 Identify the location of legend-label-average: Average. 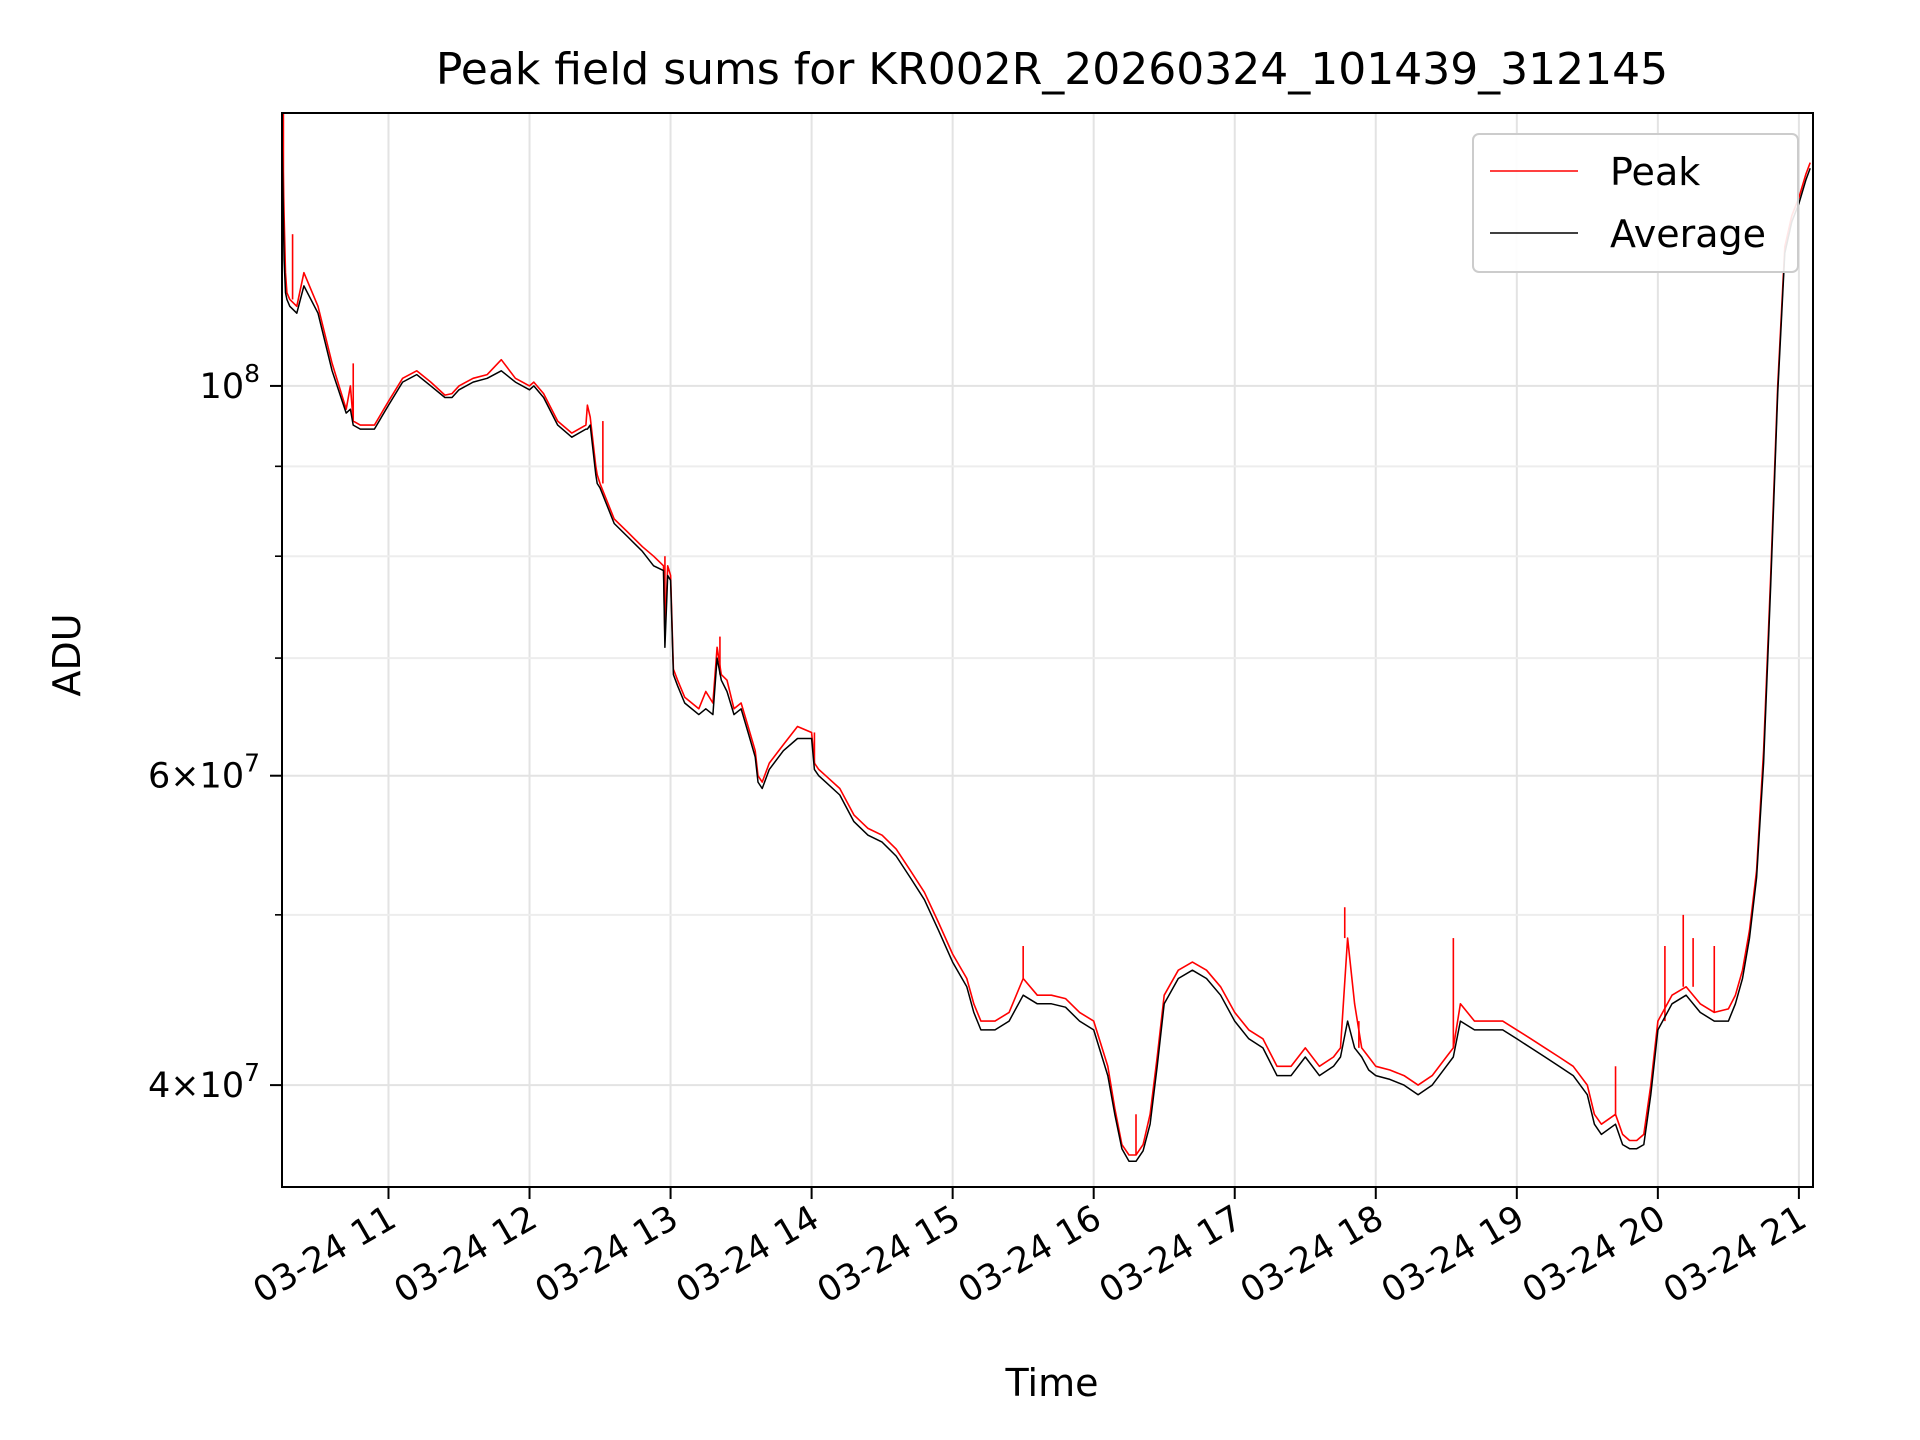
(1688, 234).